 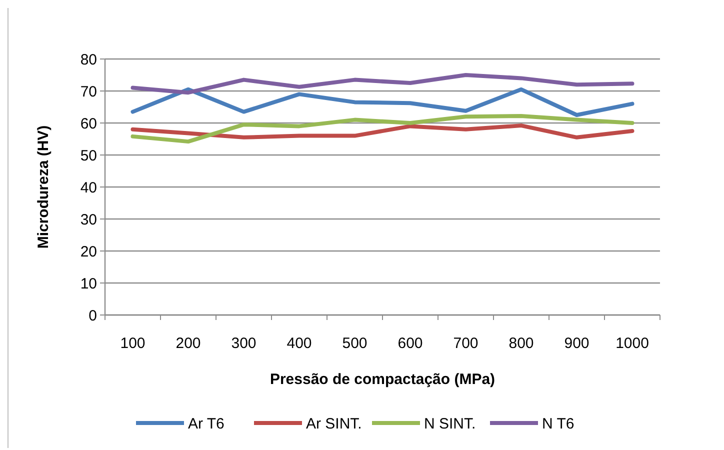 I want to click on y-tick-label: 0, so click(x=92, y=315).